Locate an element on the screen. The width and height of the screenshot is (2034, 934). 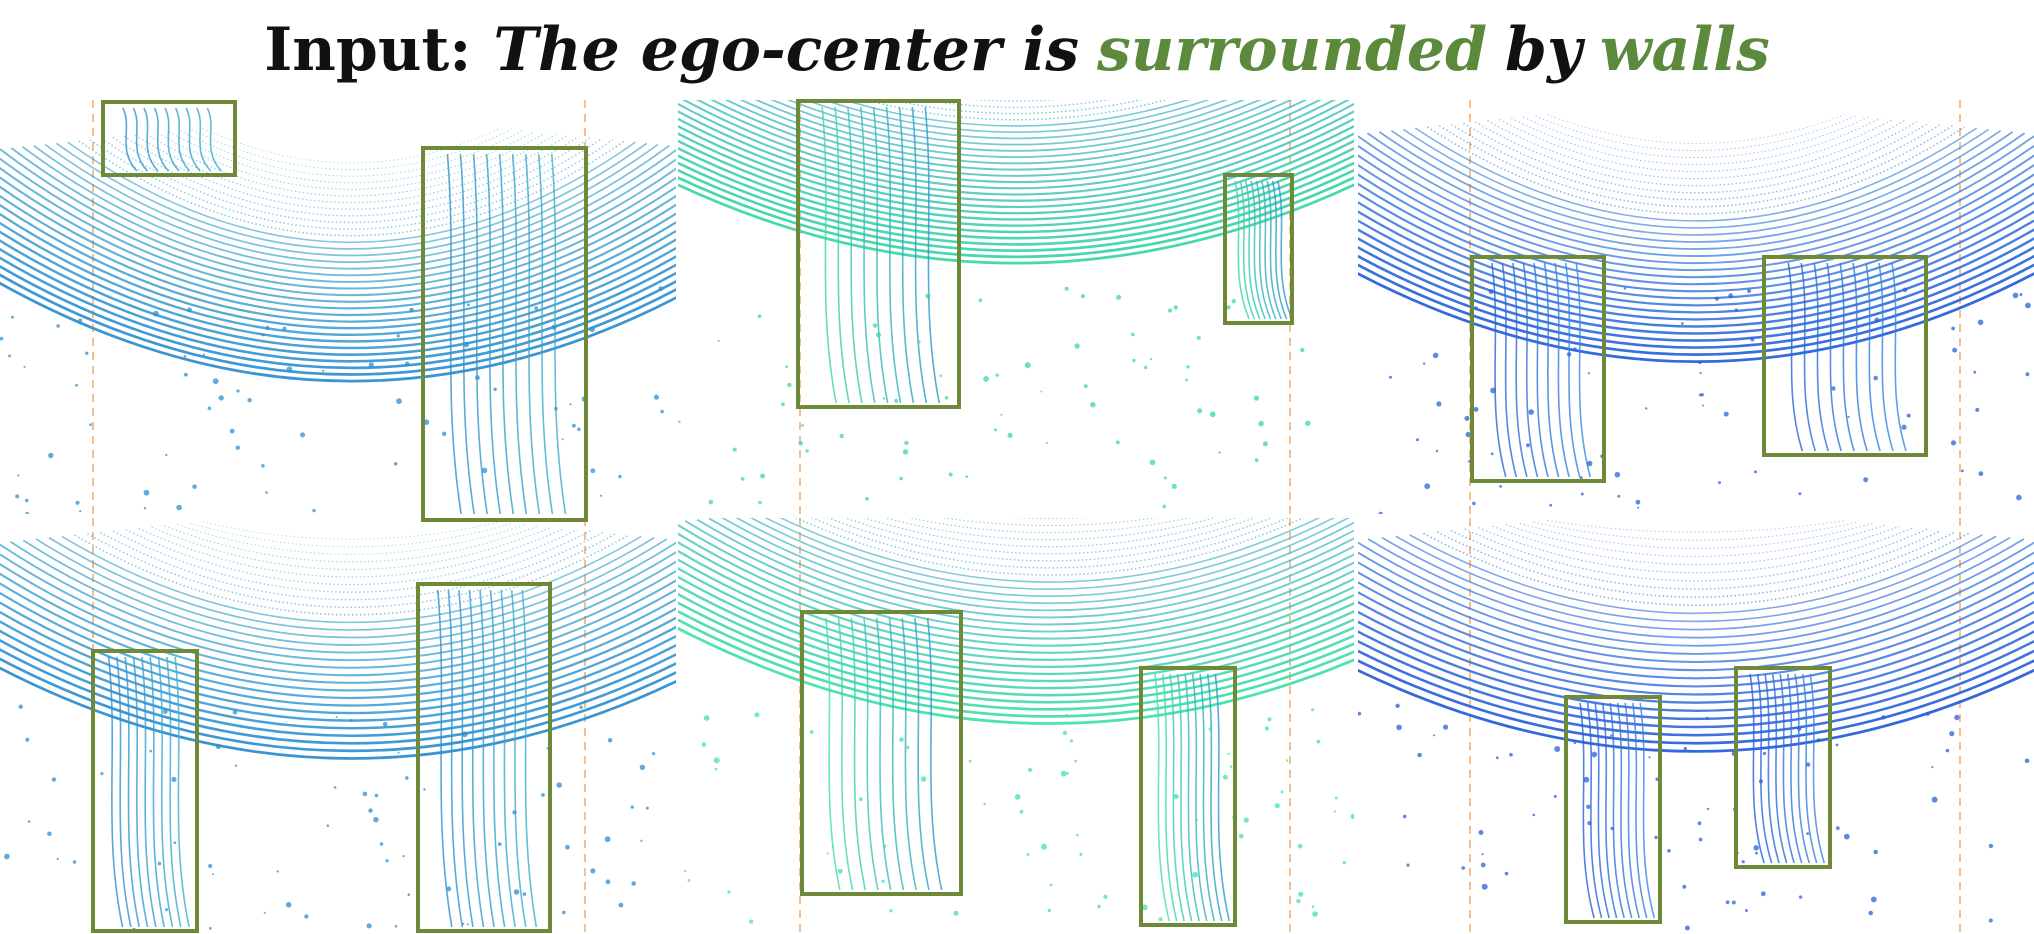
point-cloud-panel-bottom-left is located at coordinates (338, 726).